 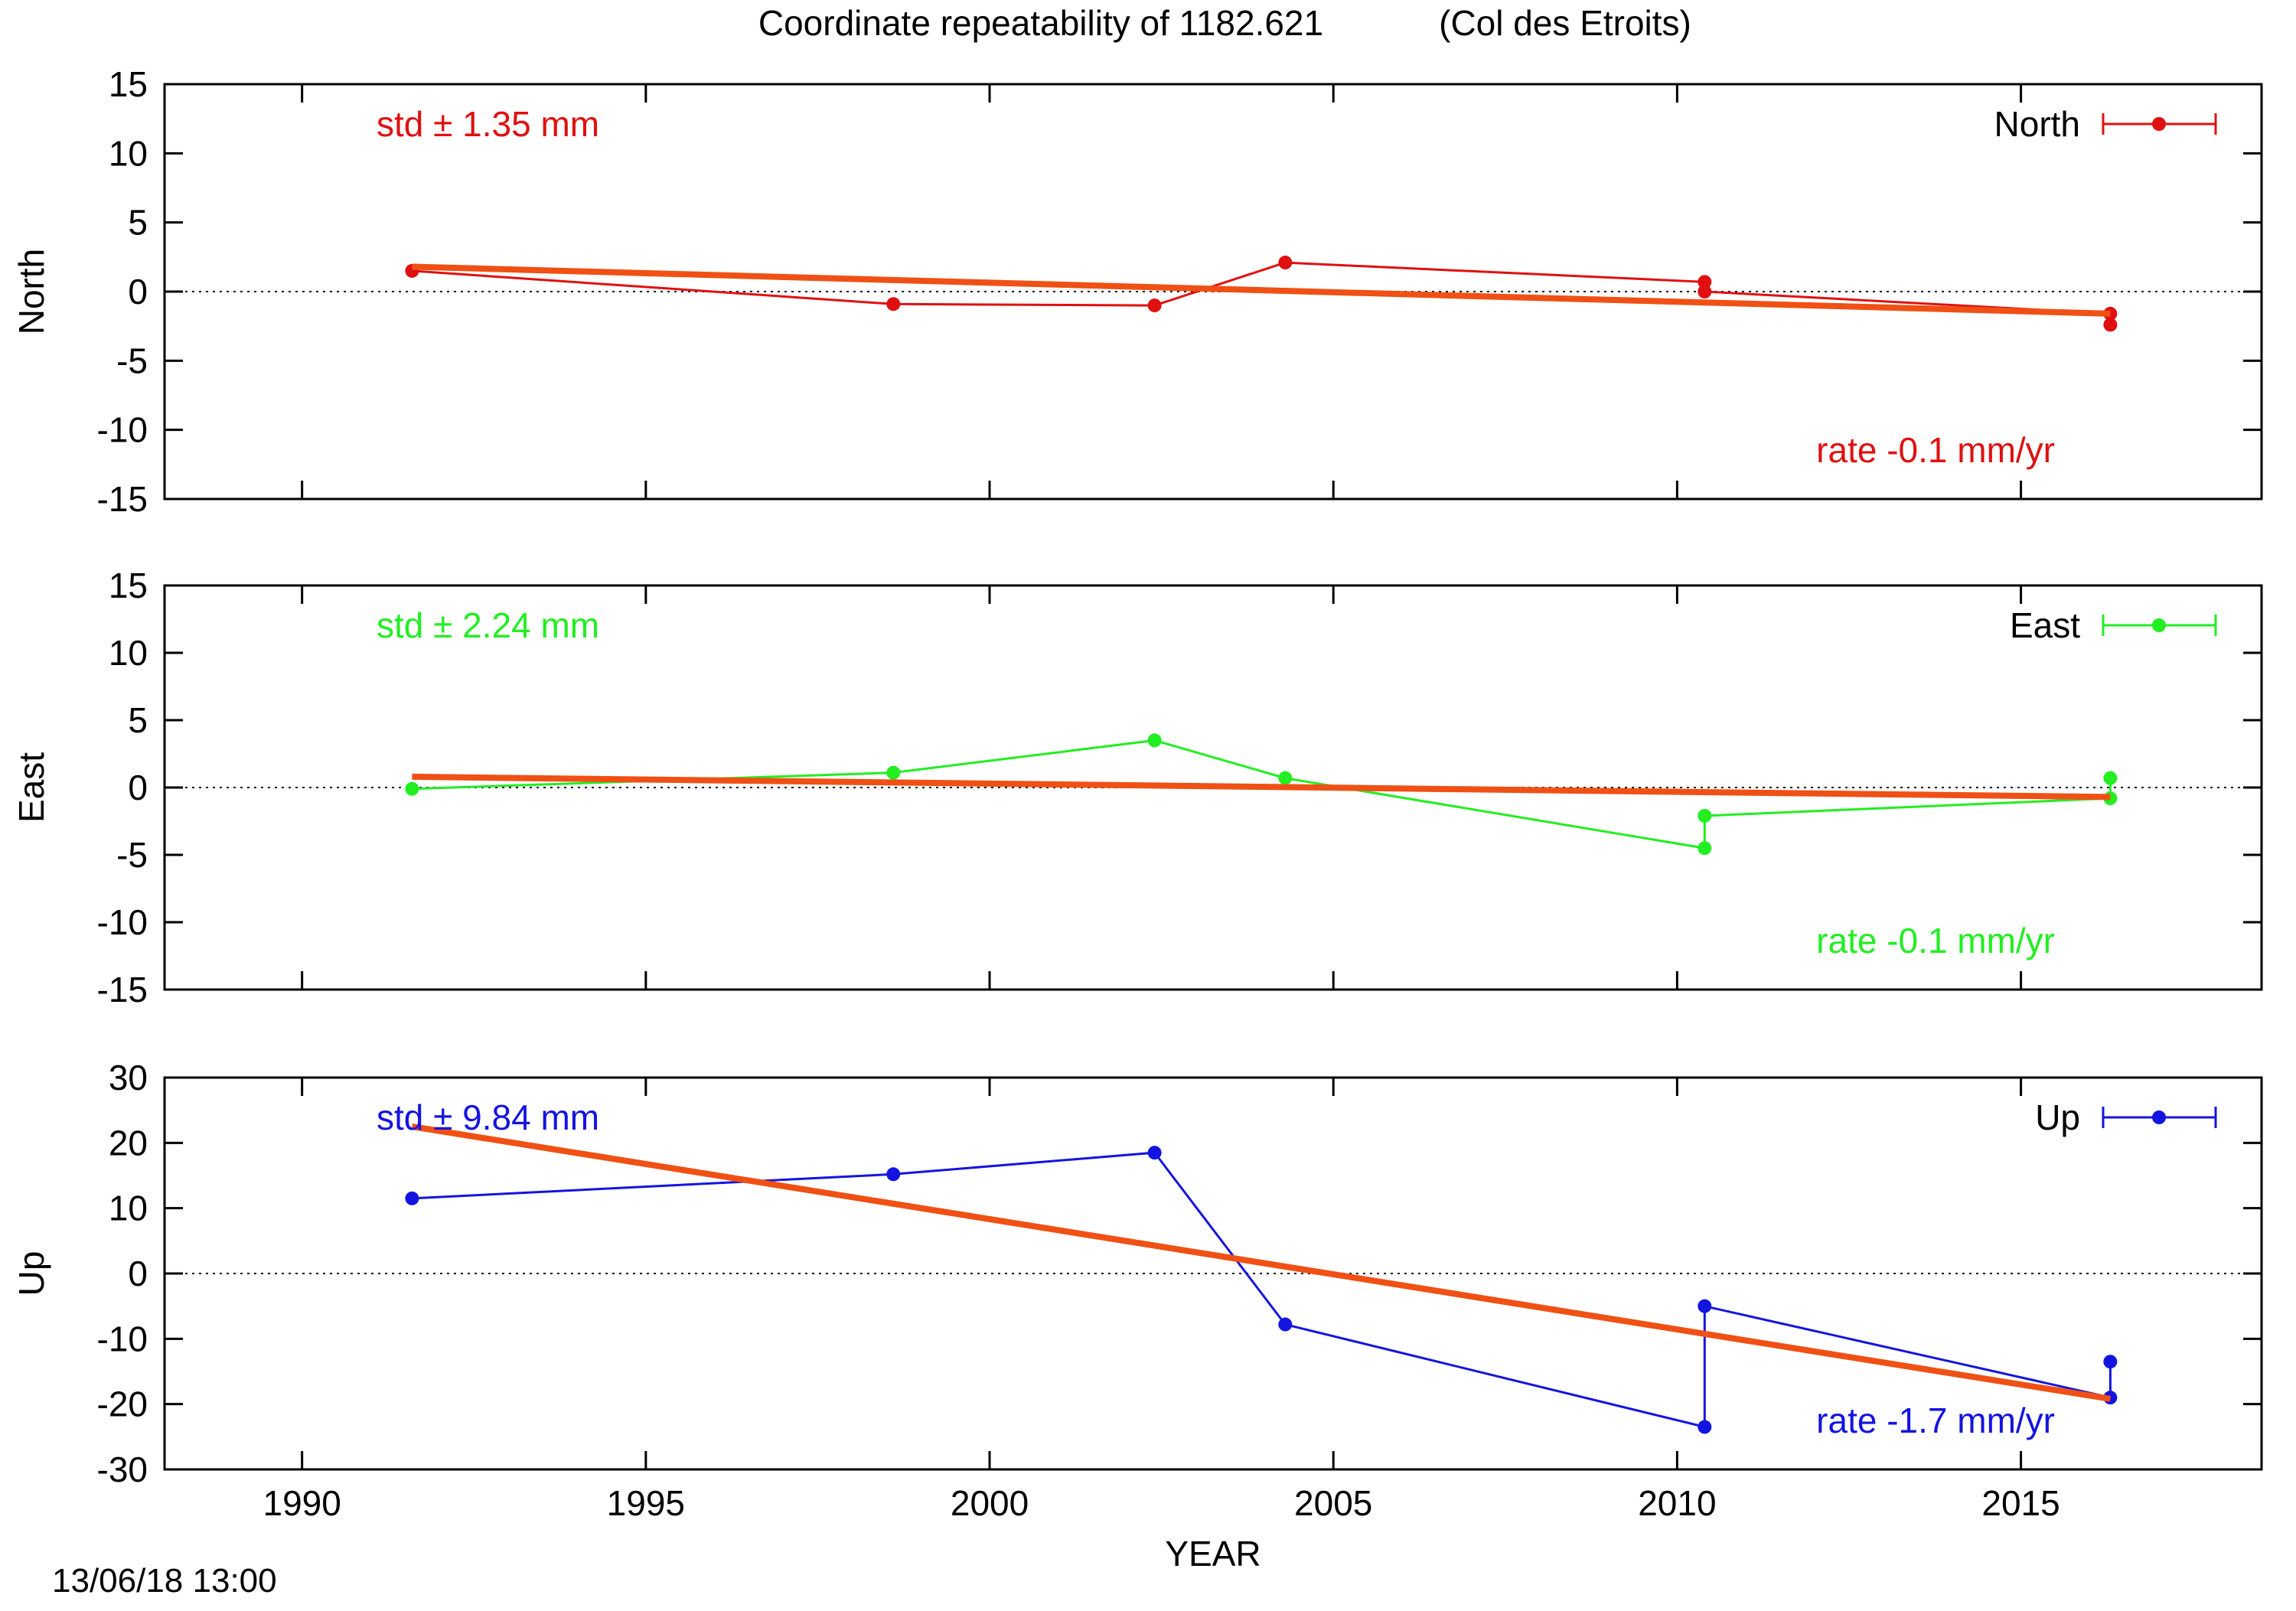 What do you see at coordinates (2159, 625) in the screenshot?
I see `east-legend-marker` at bounding box center [2159, 625].